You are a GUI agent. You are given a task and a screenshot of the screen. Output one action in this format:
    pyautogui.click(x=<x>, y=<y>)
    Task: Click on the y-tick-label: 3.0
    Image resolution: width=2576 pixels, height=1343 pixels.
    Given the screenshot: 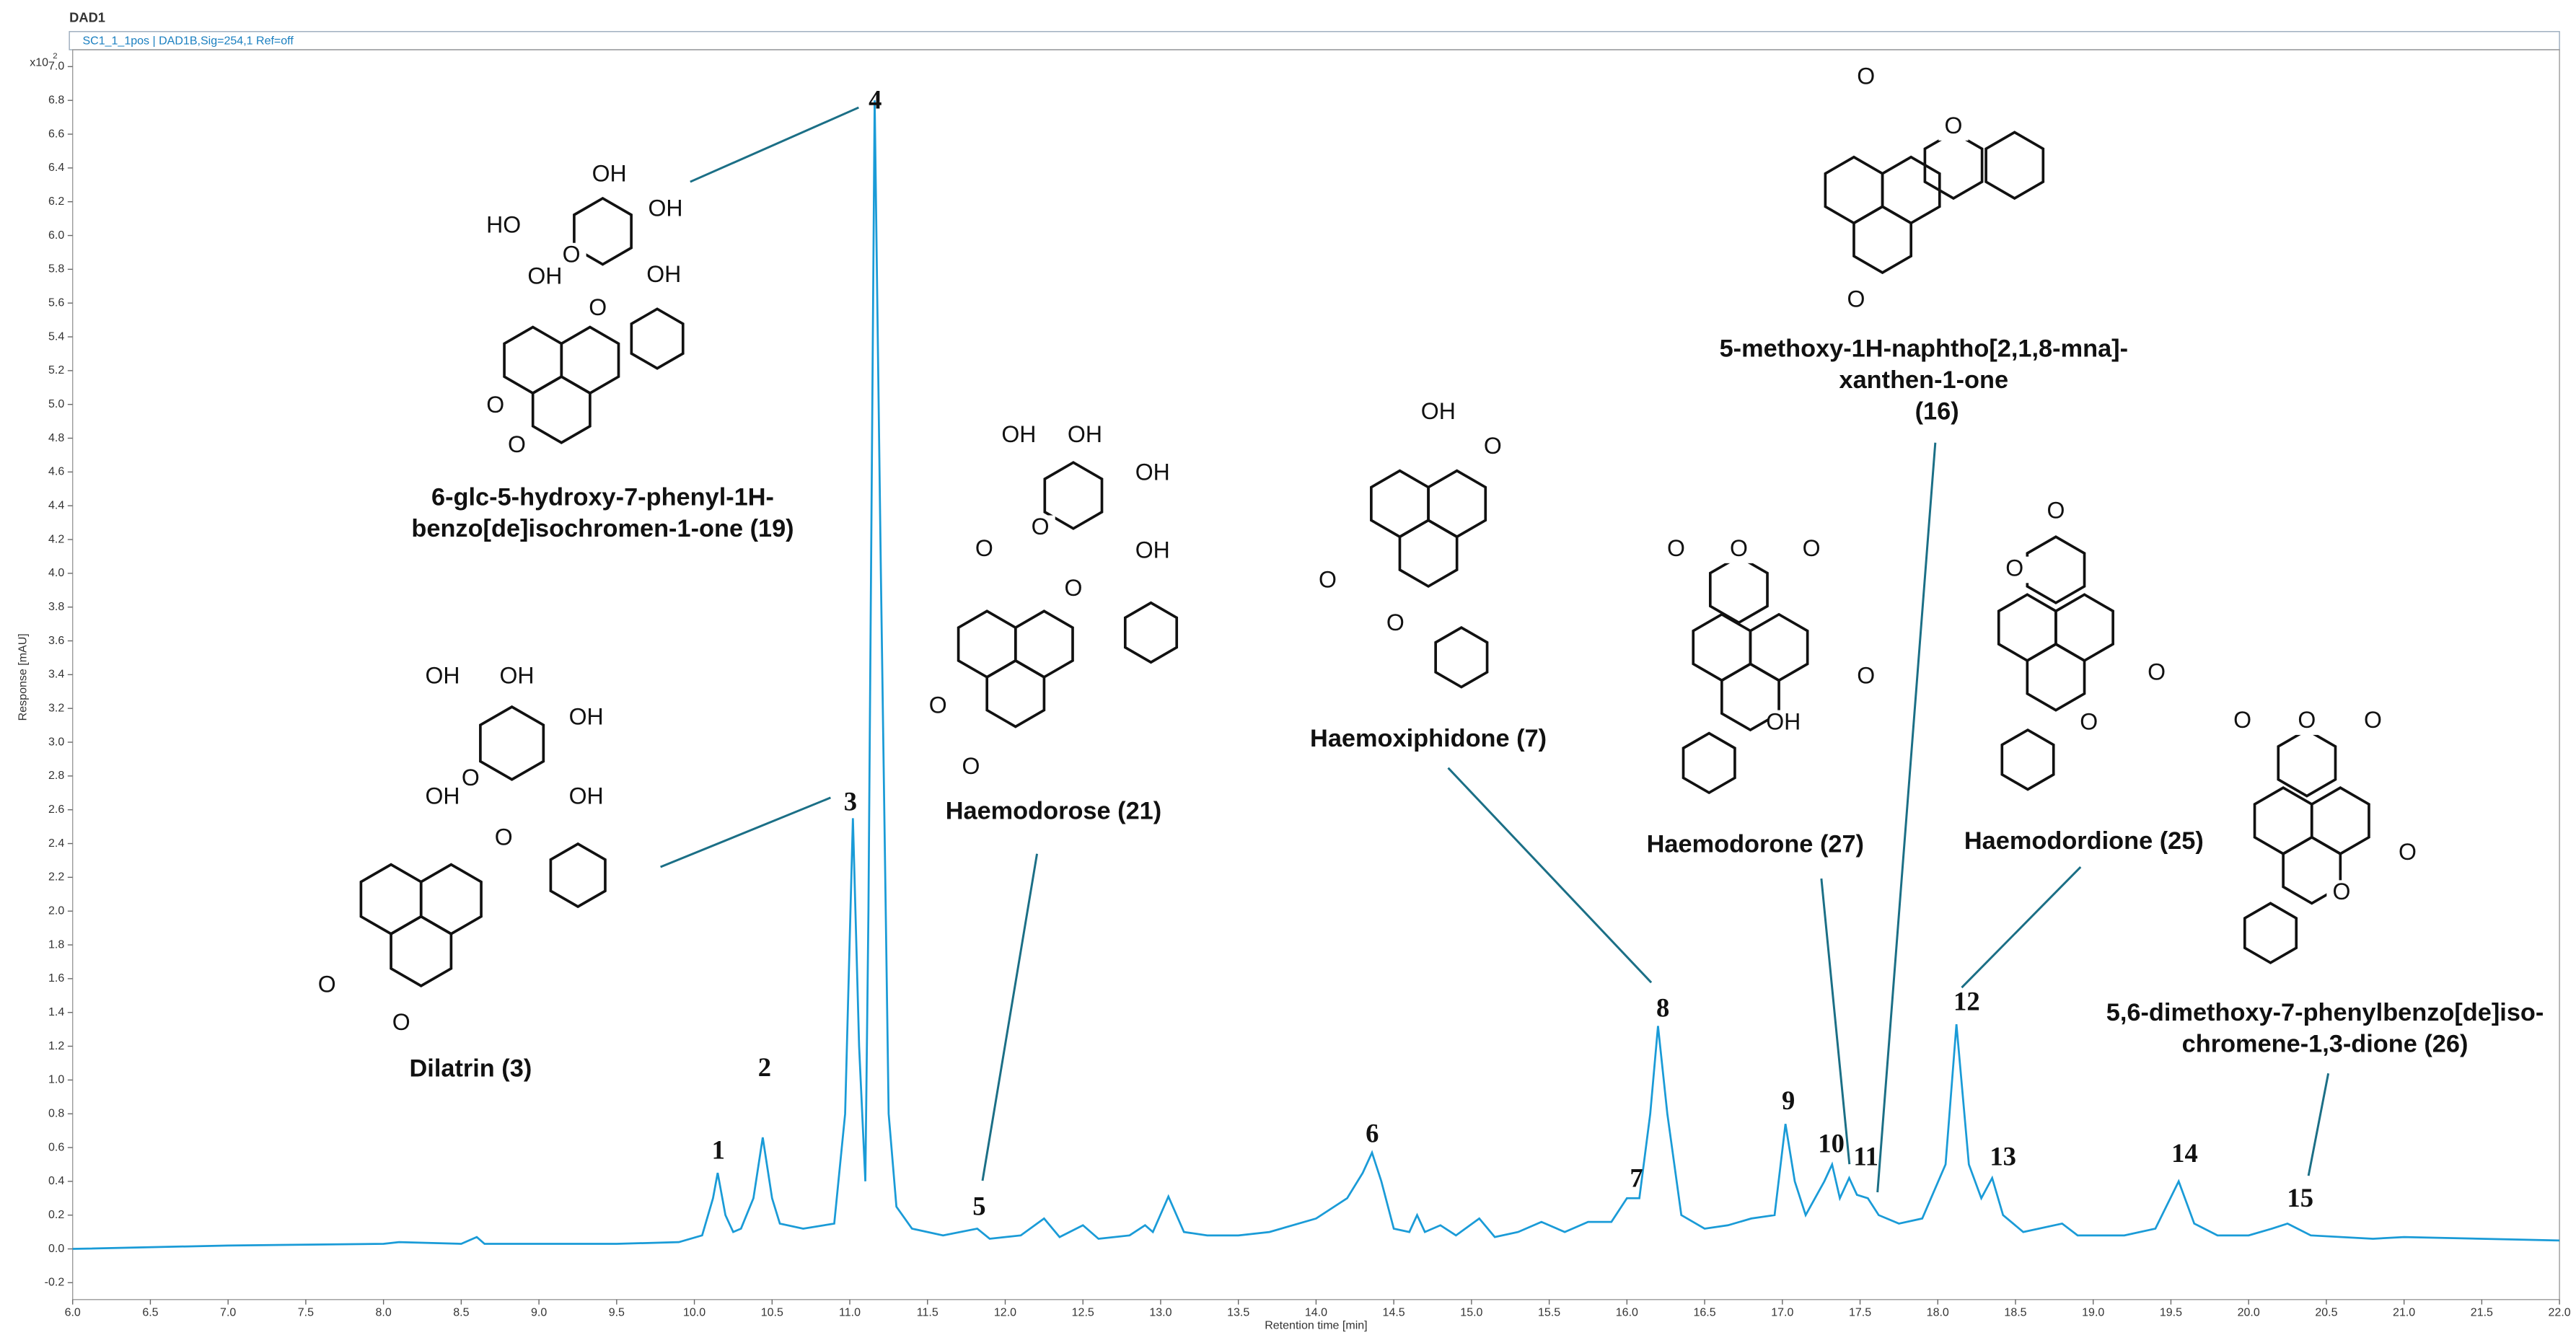 What is the action you would take?
    pyautogui.click(x=56, y=741)
    